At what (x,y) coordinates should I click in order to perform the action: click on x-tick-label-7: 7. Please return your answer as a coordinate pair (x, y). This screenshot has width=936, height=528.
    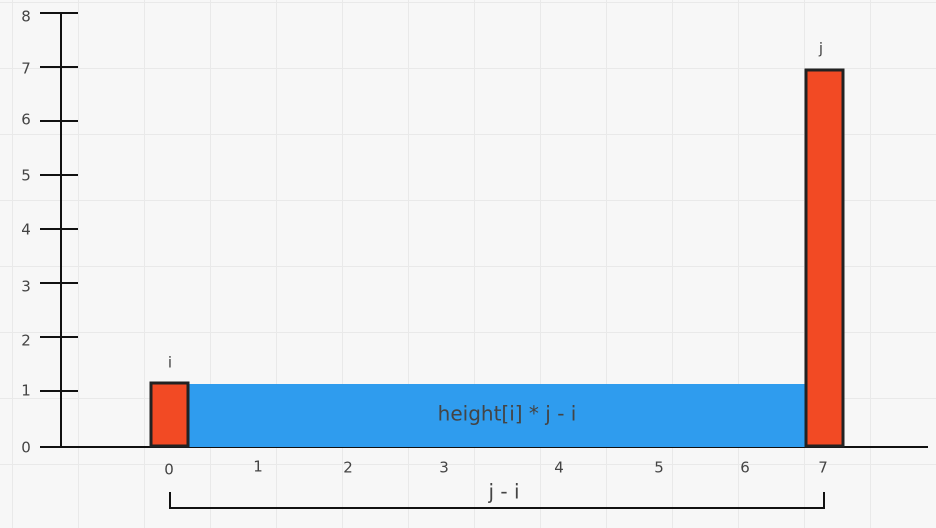
    Looking at the image, I should click on (823, 468).